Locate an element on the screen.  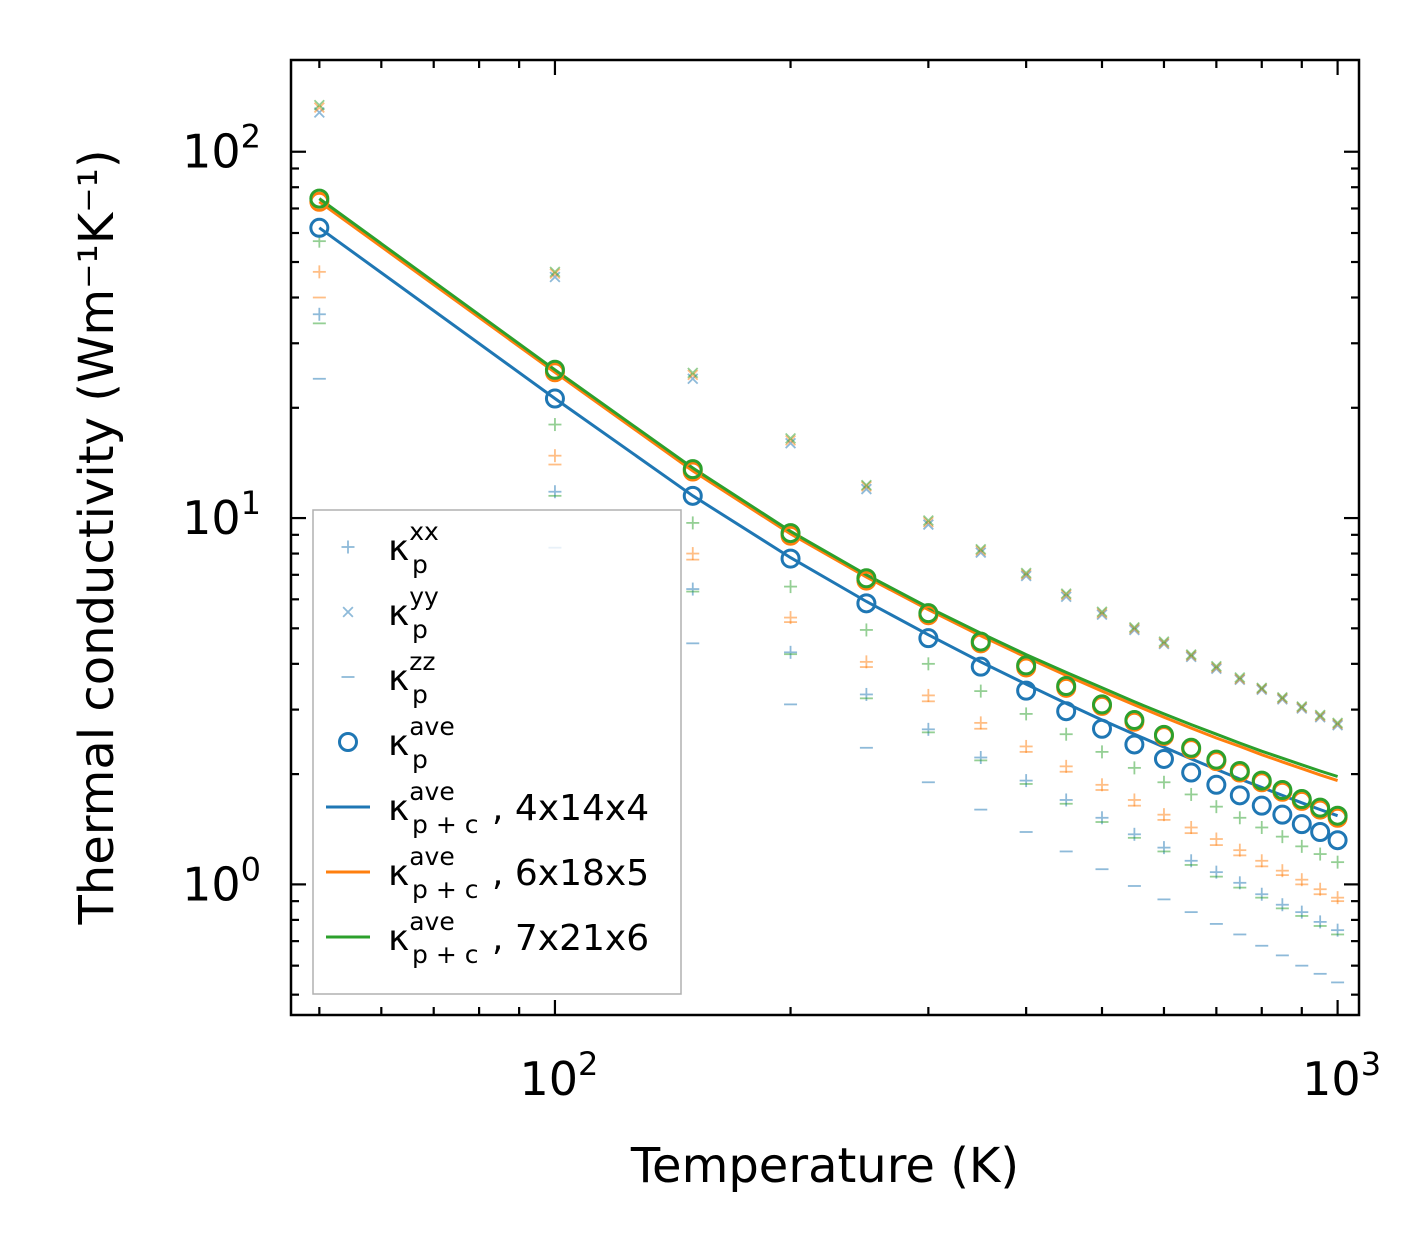
legend-suffix: , 4x14x4 is located at coordinates (570, 808).